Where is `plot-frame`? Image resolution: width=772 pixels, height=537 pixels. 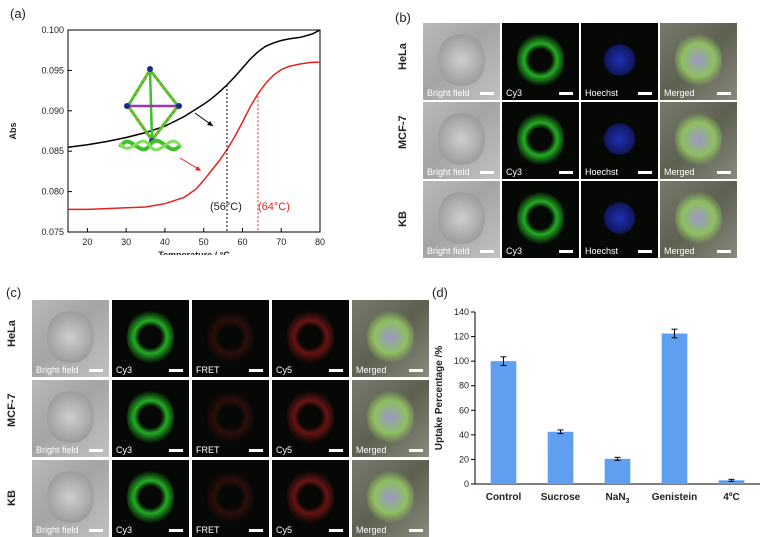 plot-frame is located at coordinates (194, 131).